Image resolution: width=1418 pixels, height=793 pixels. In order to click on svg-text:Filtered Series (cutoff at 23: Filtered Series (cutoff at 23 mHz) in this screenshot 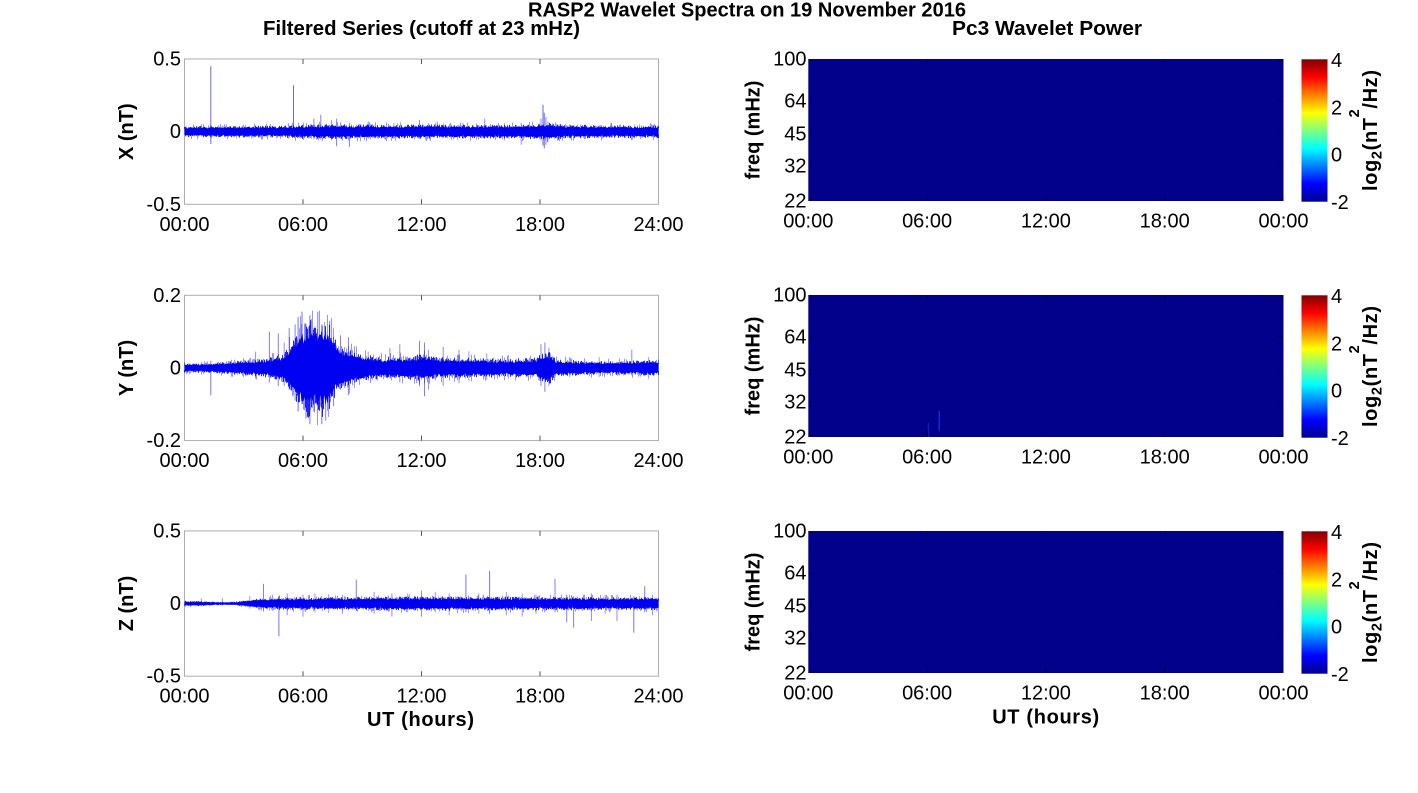, I will do `click(421, 29)`.